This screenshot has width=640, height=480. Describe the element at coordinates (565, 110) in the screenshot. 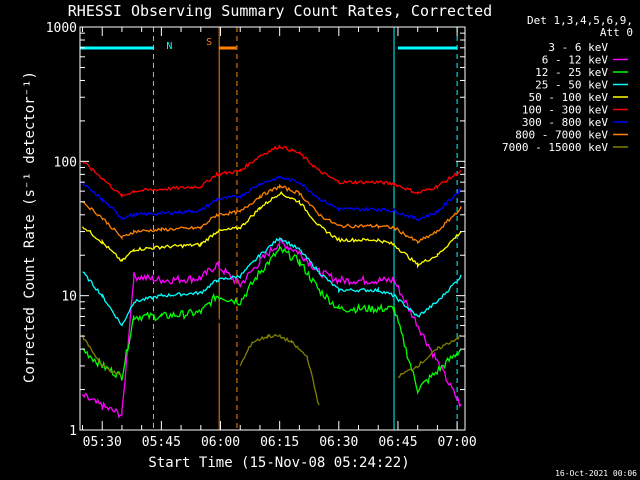

I see `legend-label: 100 - 300 keV` at that location.